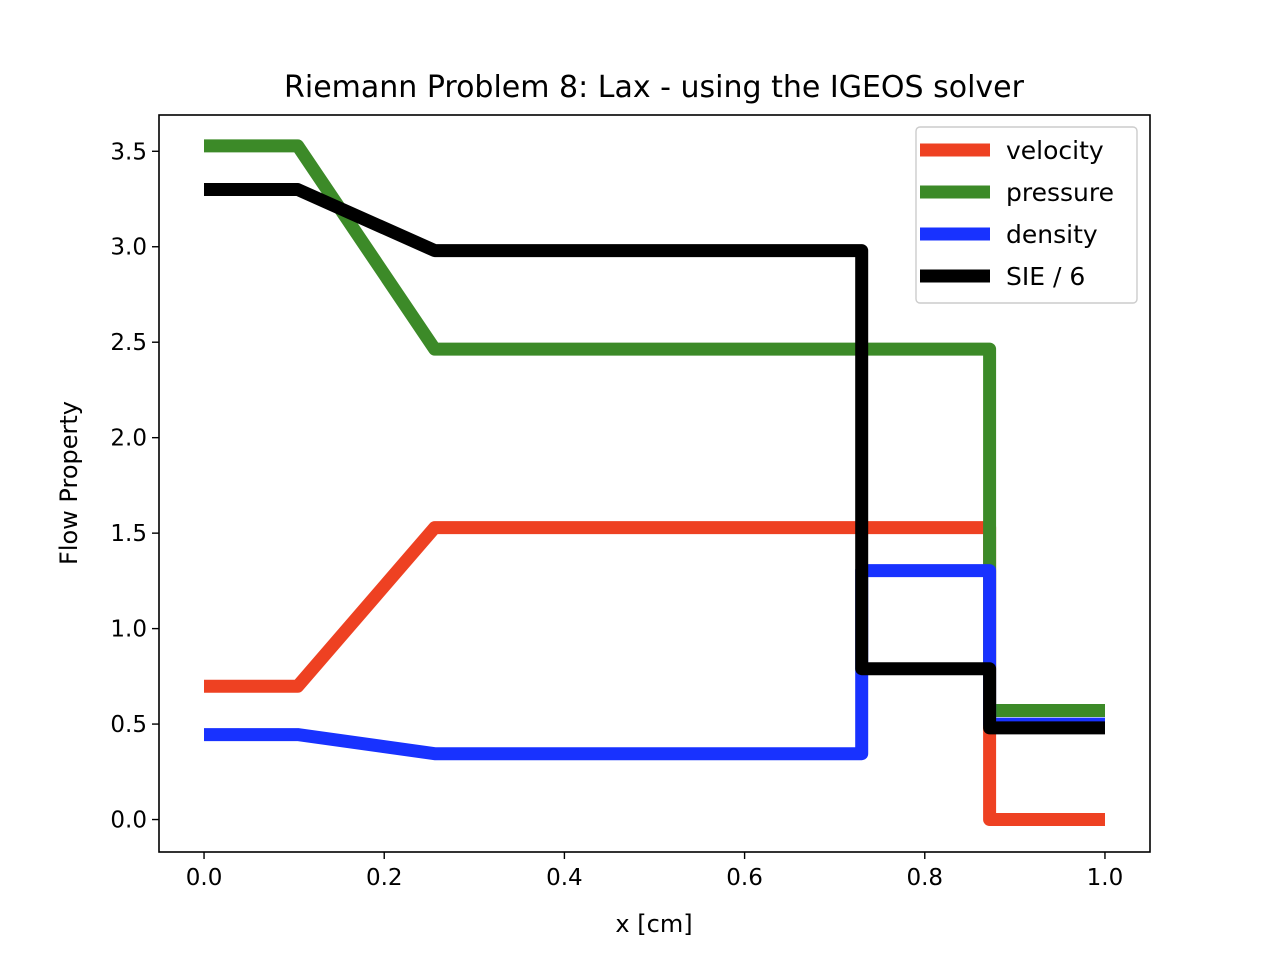 The height and width of the screenshot is (958, 1276). Describe the element at coordinates (128, 343) in the screenshot. I see `y-tick-label: 2.5` at that location.